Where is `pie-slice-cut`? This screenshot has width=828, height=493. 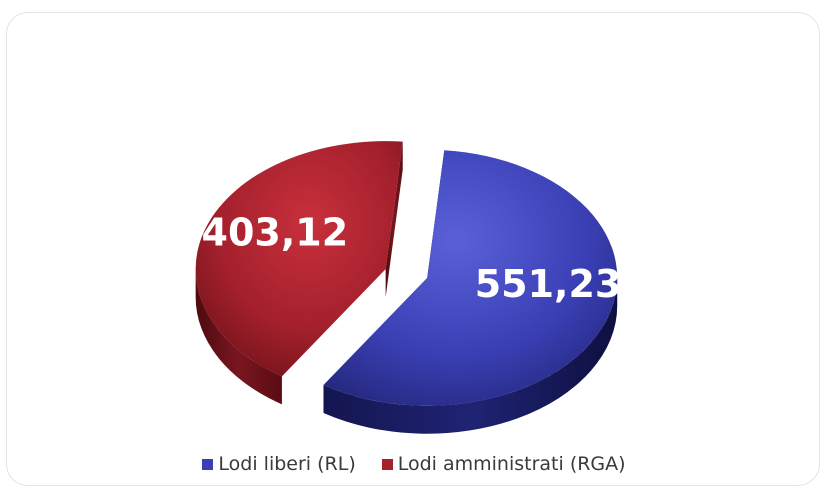 pie-slice-cut is located at coordinates (394, 219).